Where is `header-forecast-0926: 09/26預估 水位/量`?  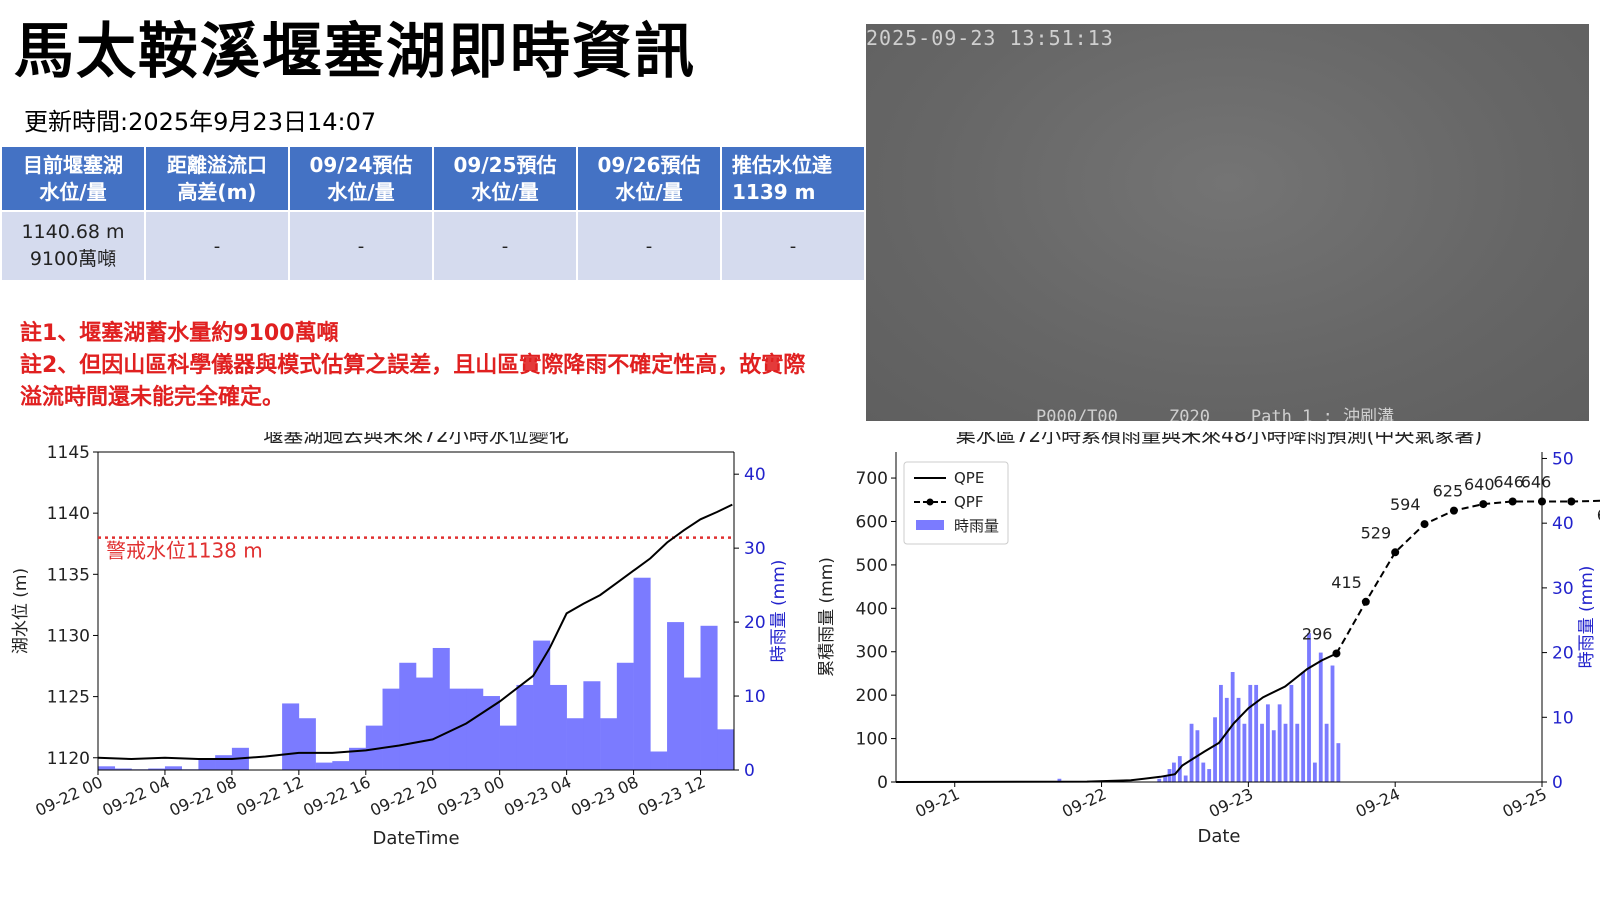
header-forecast-0926: 09/26預估 水位/量 is located at coordinates (649, 178).